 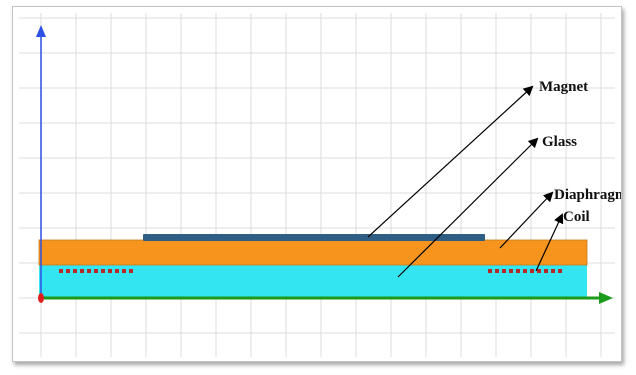 I want to click on diaphragm-pointer-line, so click(x=526, y=220).